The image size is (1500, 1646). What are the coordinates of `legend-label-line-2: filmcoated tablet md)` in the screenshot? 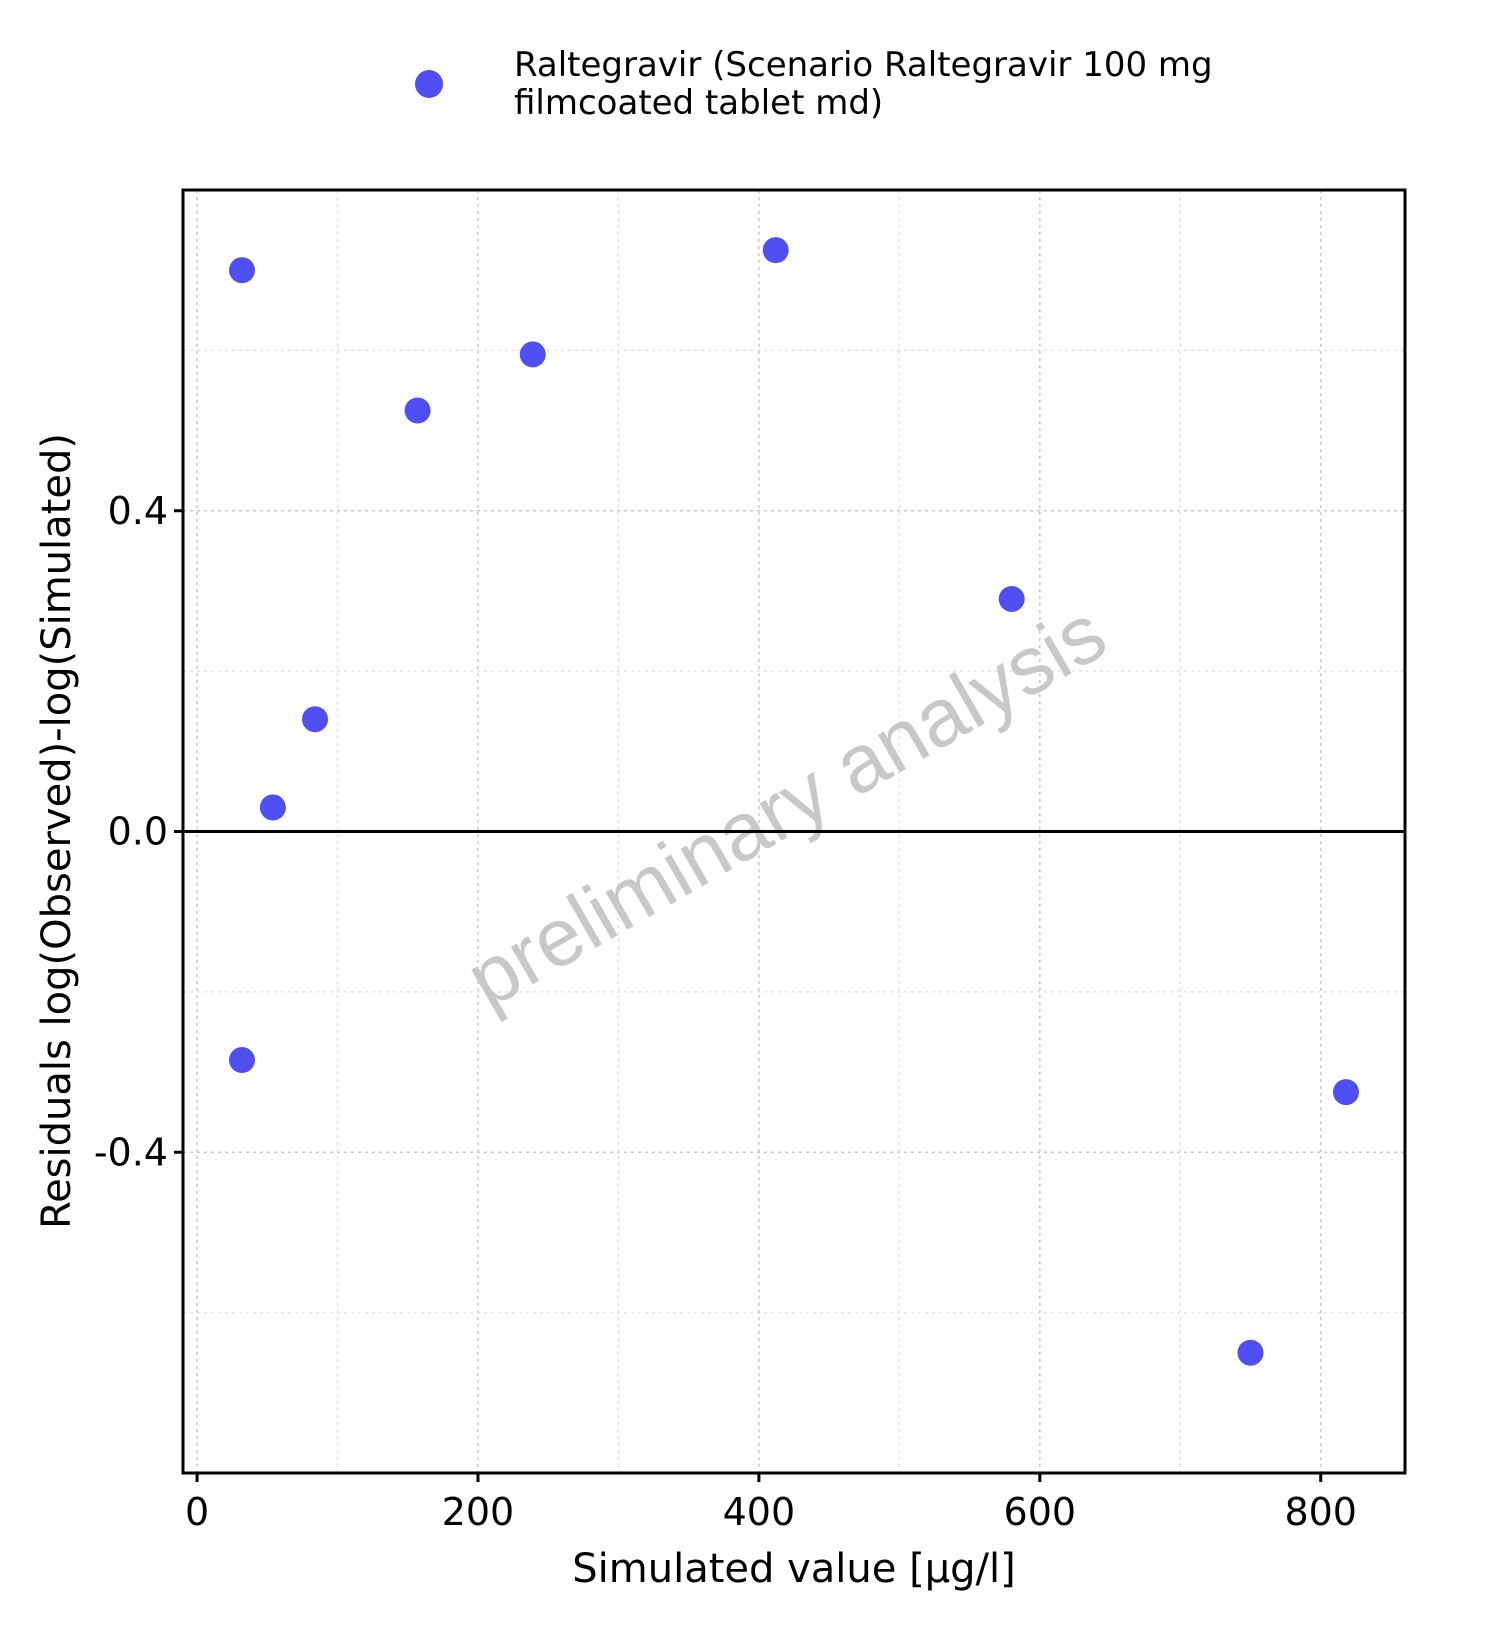 It's located at (698, 103).